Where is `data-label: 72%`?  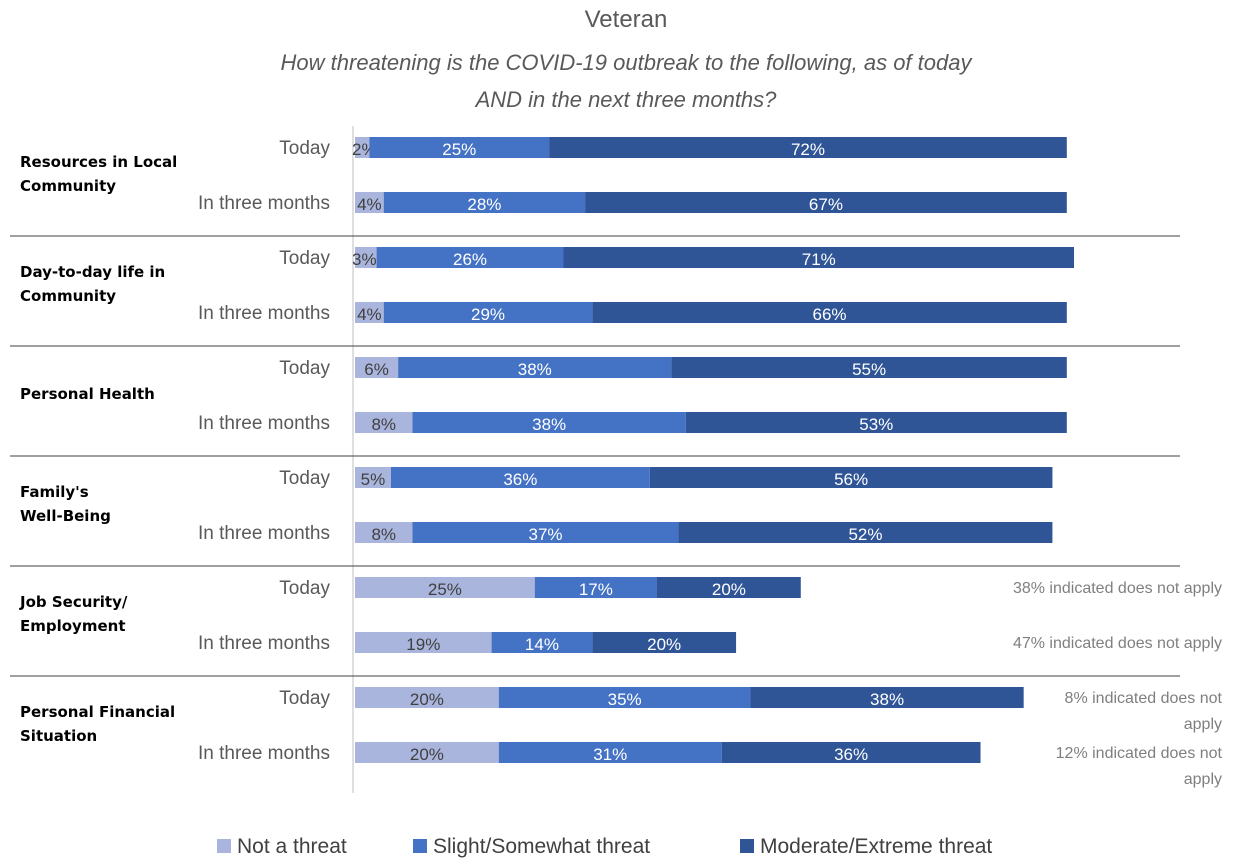 data-label: 72% is located at coordinates (808, 149).